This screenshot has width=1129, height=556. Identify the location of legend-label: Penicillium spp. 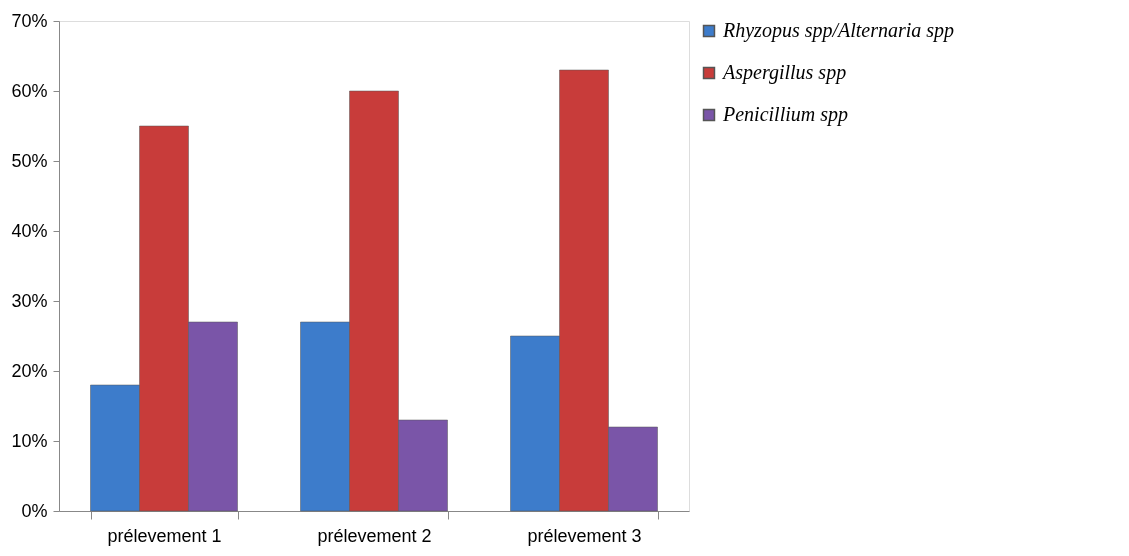
(785, 114).